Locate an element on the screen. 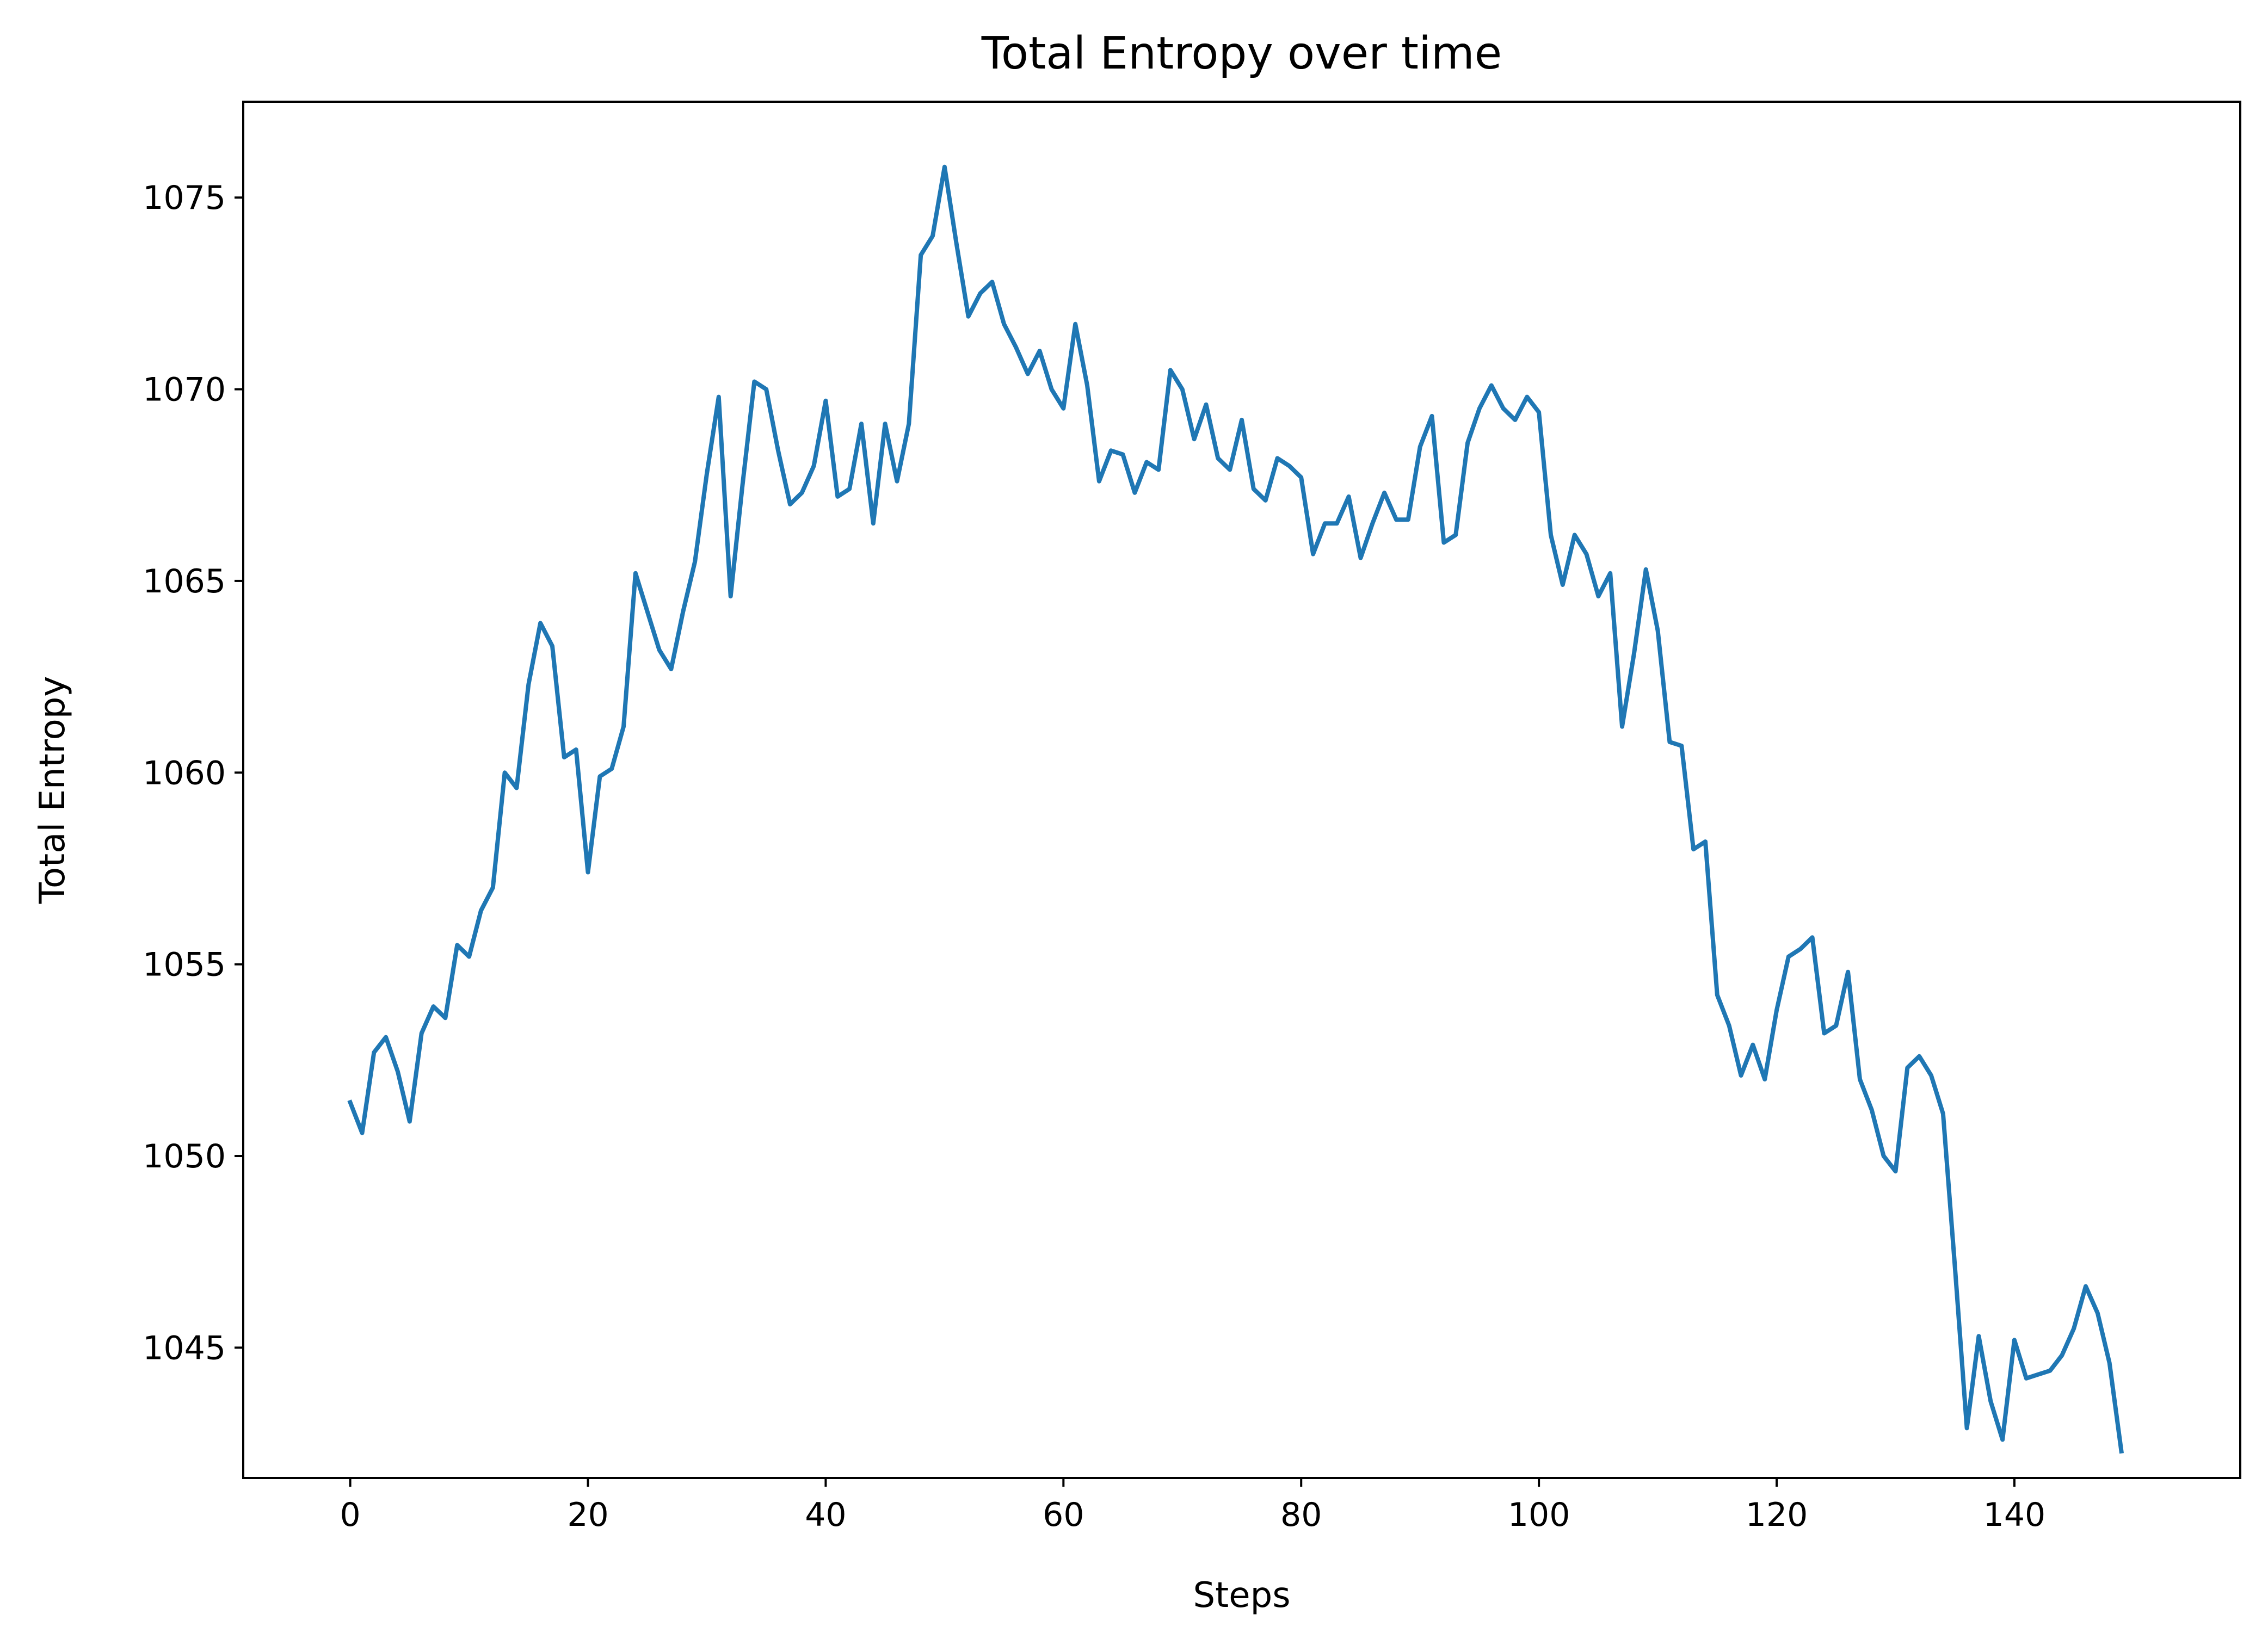  chart-title: Total Entropy over time is located at coordinates (1241, 53).